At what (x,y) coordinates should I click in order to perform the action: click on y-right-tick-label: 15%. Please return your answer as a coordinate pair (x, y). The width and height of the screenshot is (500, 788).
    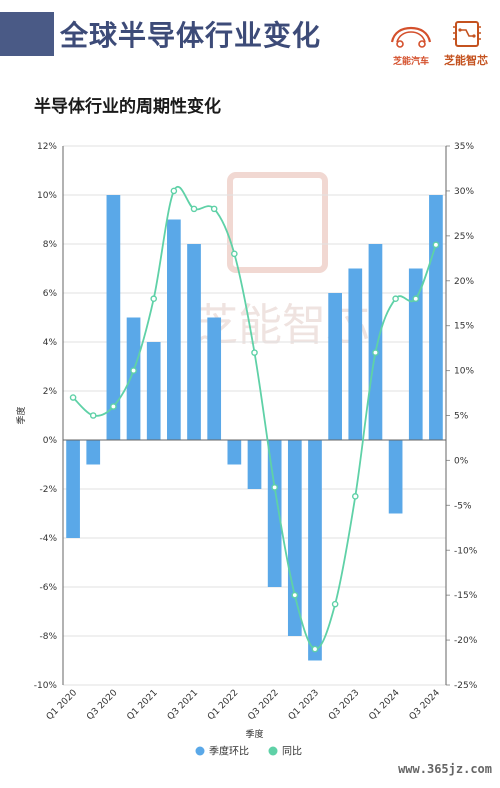
    Looking at the image, I should click on (464, 327).